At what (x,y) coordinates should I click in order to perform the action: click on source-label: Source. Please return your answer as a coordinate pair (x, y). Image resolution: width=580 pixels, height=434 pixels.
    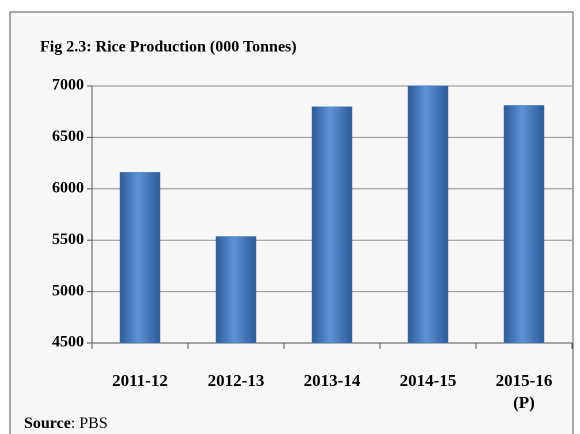
    Looking at the image, I should click on (47, 423).